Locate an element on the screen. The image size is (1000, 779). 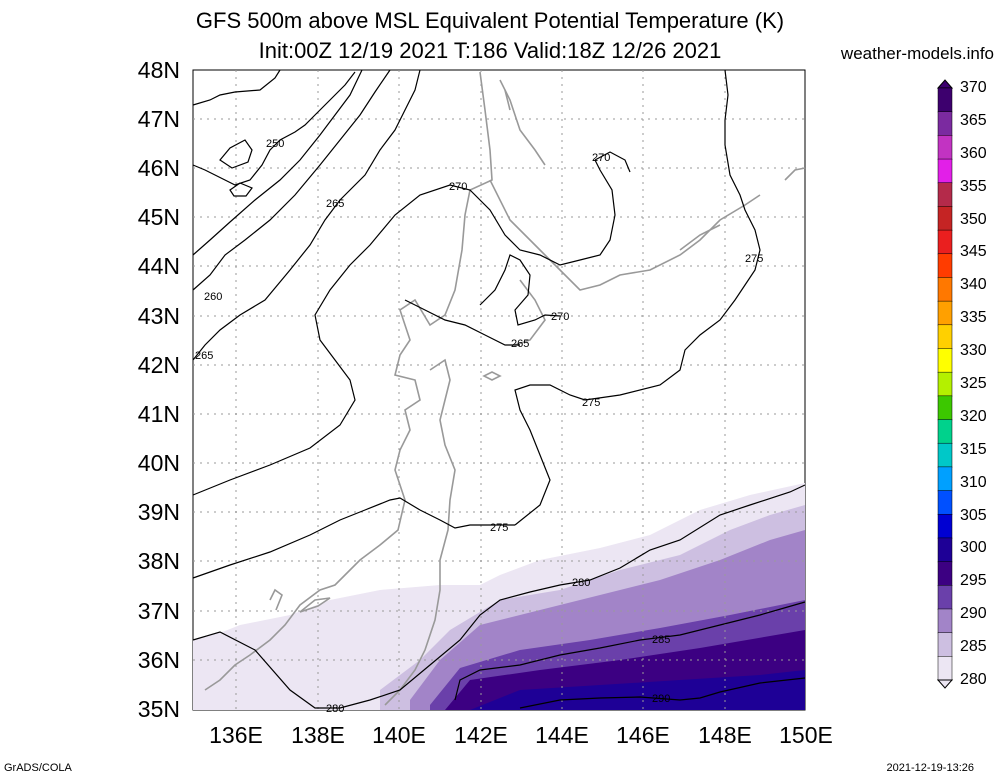
colorbar is located at coordinates (945, 384).